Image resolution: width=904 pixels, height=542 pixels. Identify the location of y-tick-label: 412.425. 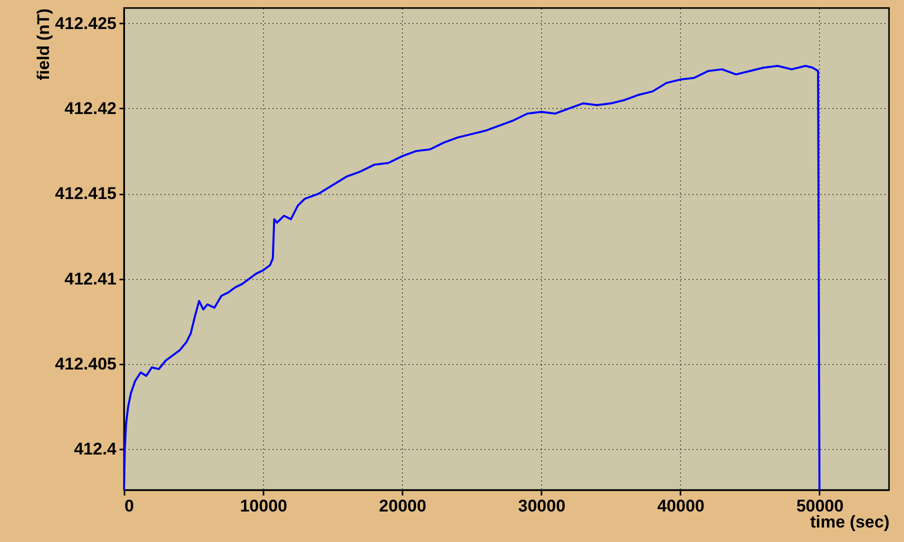
(85, 23).